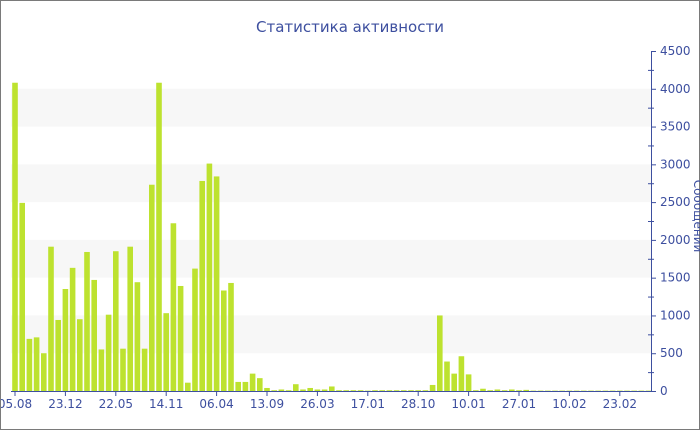 This screenshot has width=700, height=431. I want to click on y-tick-label: 3000, so click(675, 164).